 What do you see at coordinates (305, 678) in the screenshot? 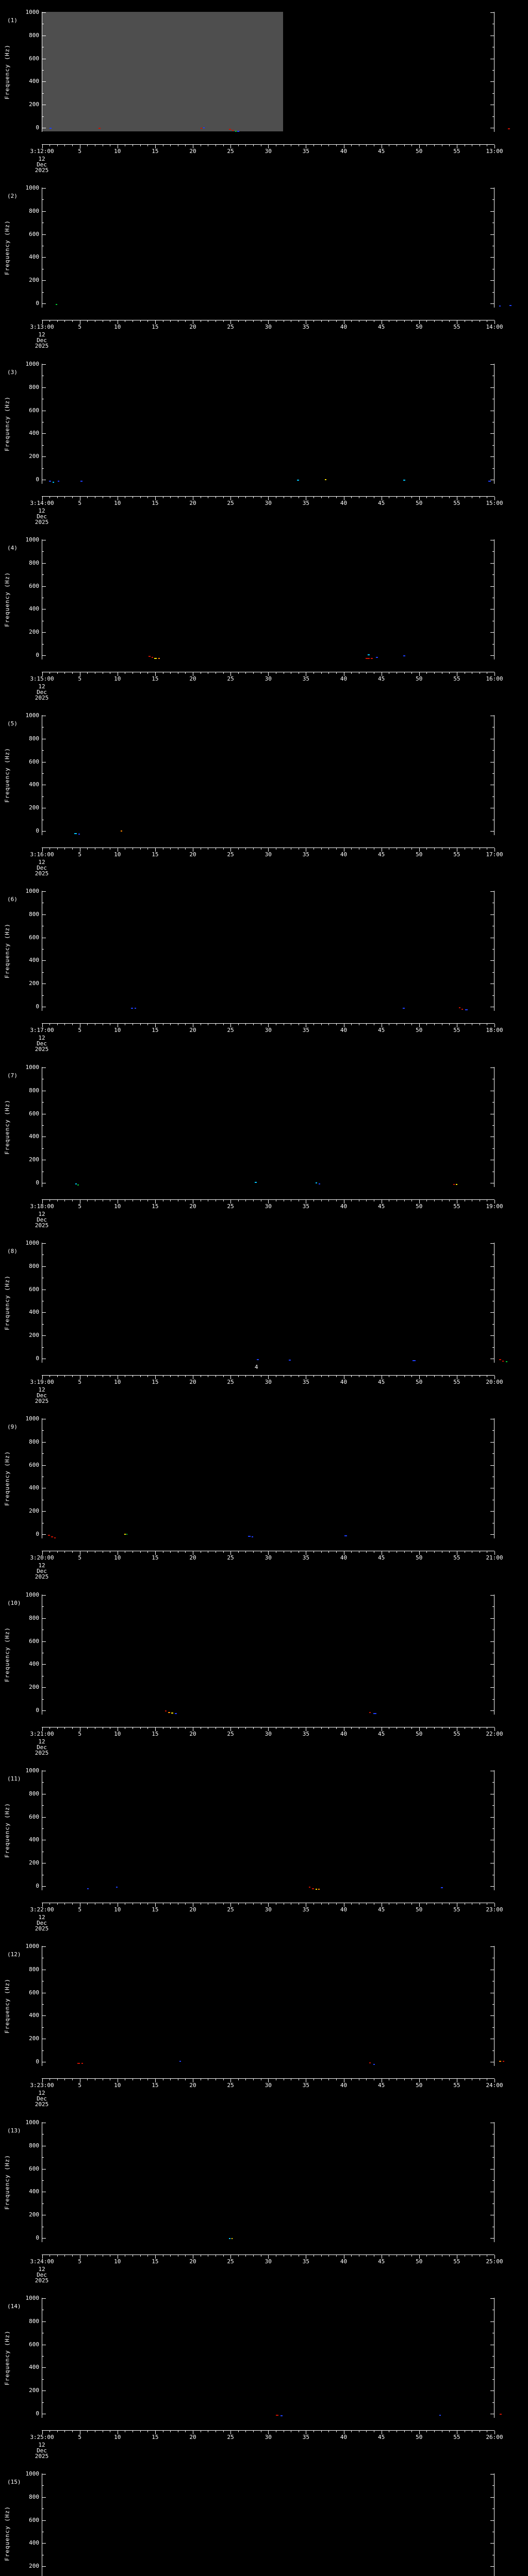
I see `x-tick-label: 35` at bounding box center [305, 678].